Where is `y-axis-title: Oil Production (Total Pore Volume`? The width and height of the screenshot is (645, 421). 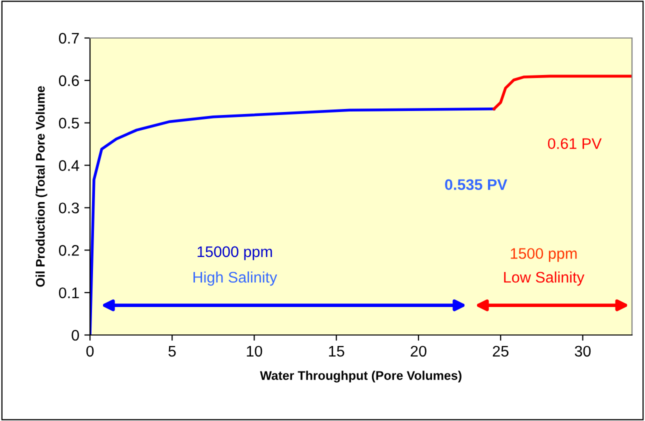
y-axis-title: Oil Production (Total Pore Volume is located at coordinates (42, 186).